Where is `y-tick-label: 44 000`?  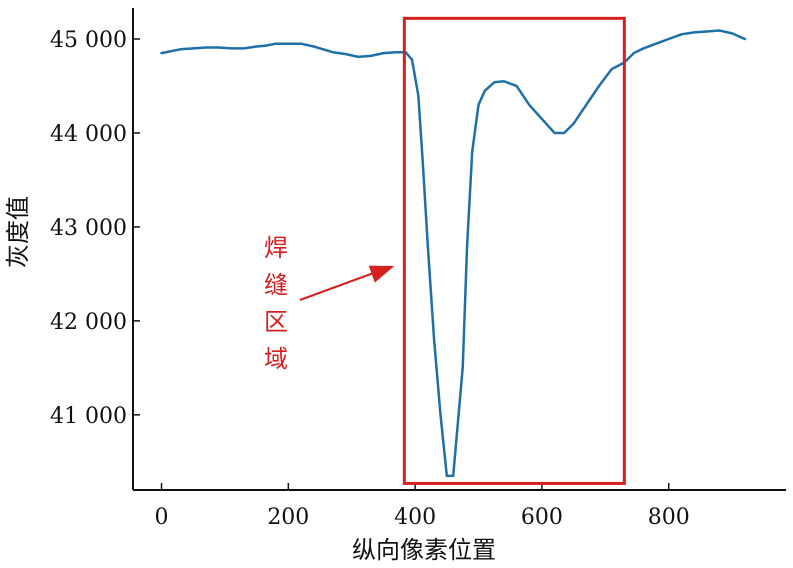
y-tick-label: 44 000 is located at coordinates (88, 134).